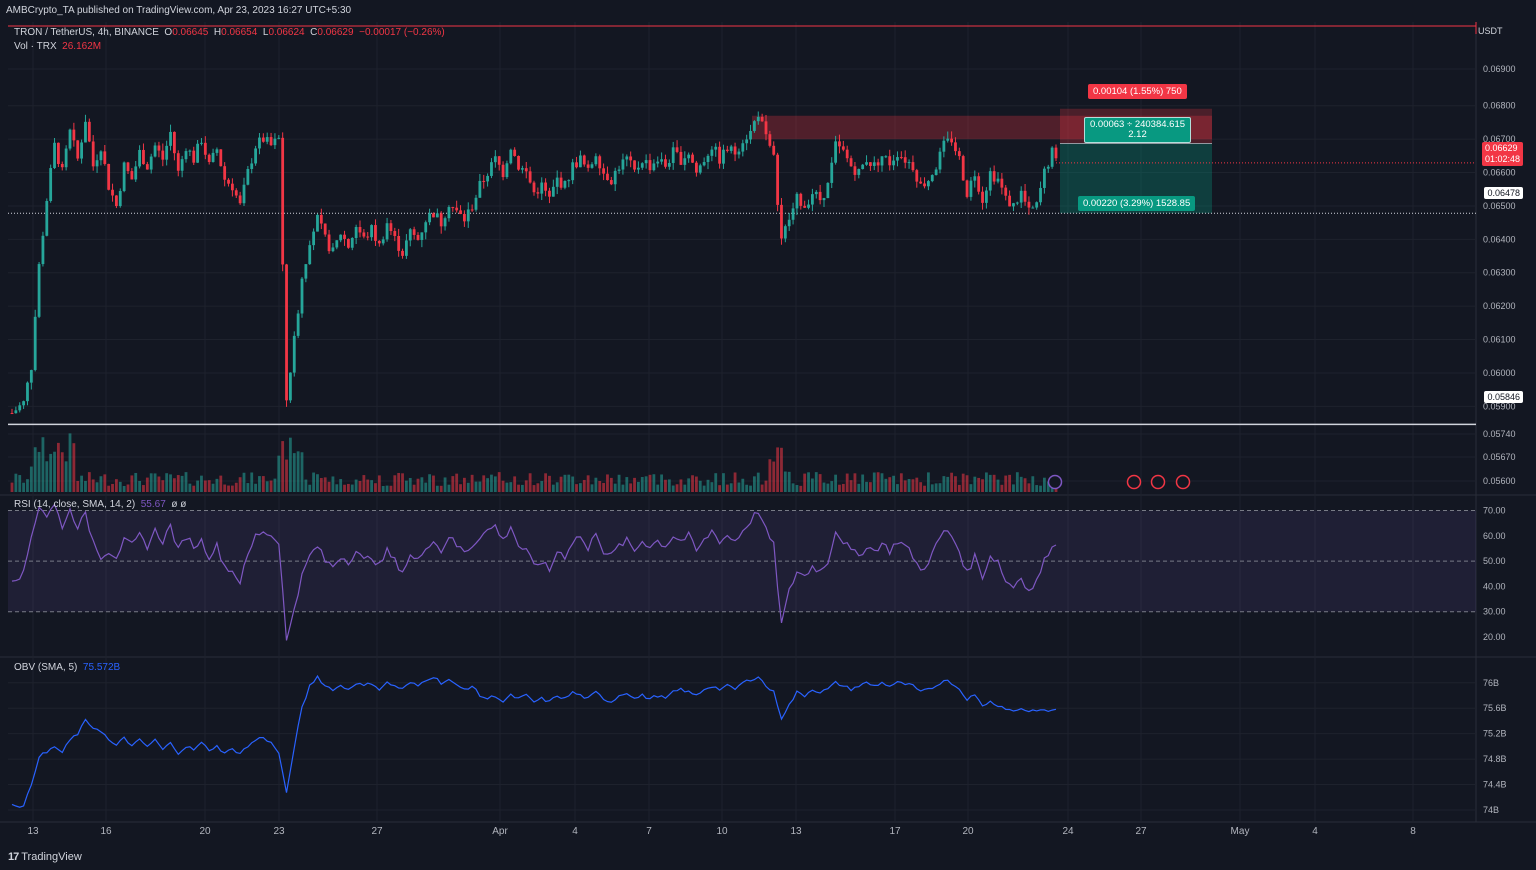 The image size is (1536, 870). I want to click on us-flag-icon, so click(1183, 482).